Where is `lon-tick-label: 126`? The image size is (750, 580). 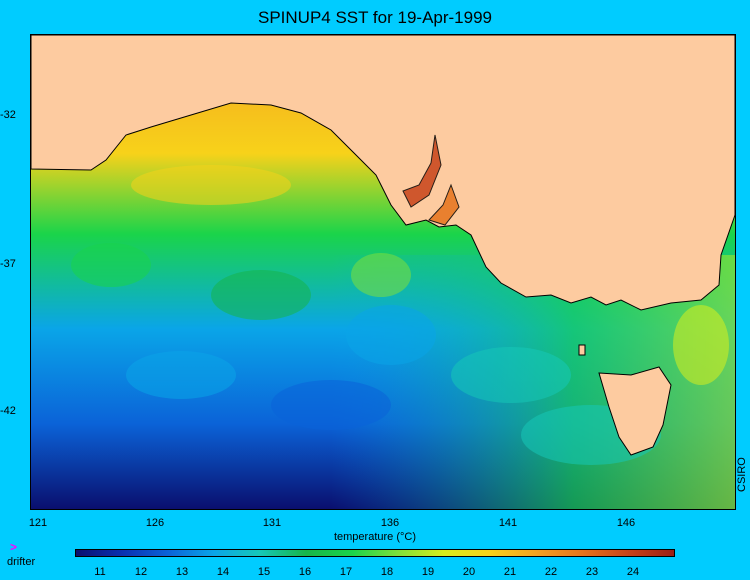
lon-tick-label: 126 is located at coordinates (155, 523).